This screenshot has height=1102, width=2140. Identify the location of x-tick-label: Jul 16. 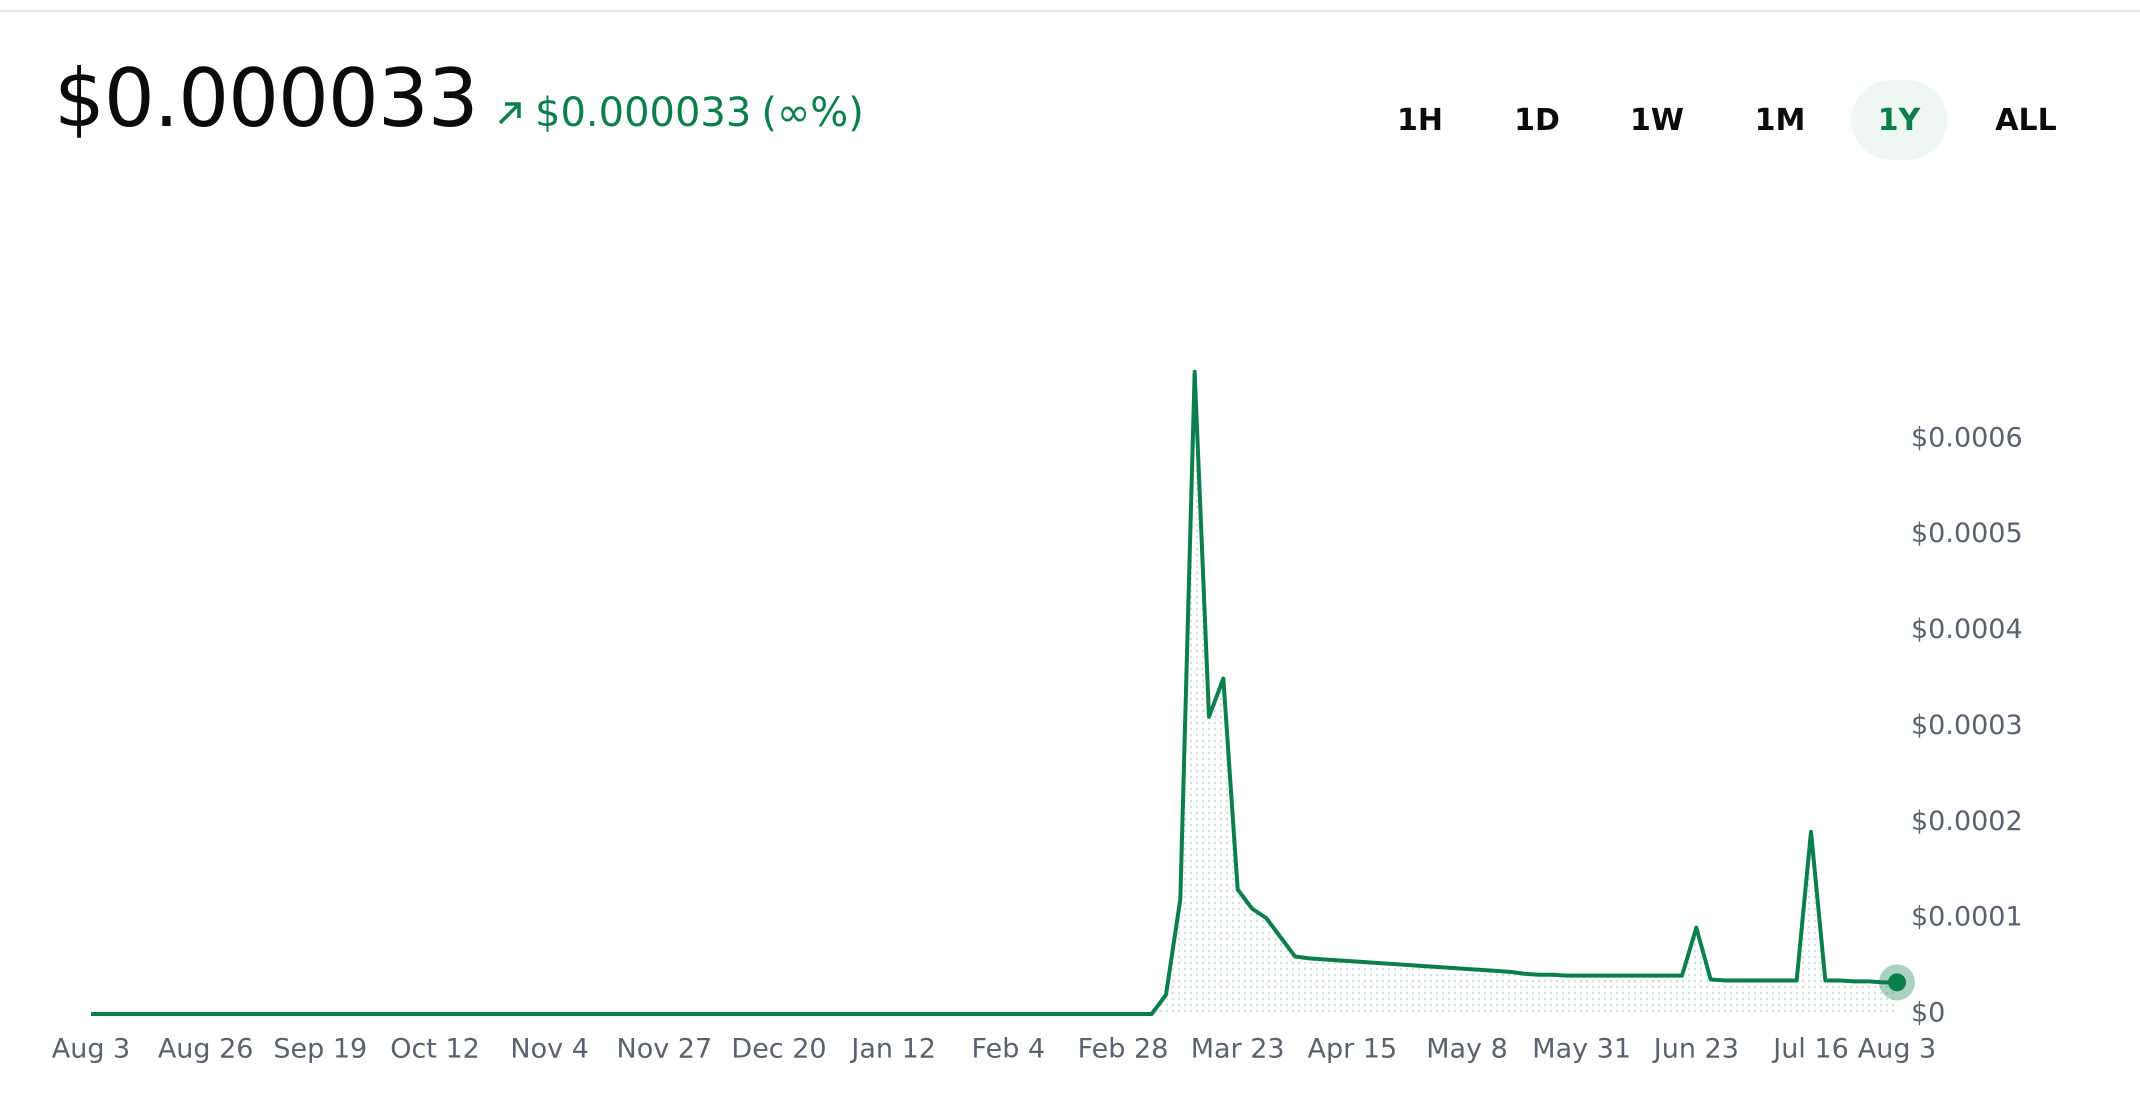
(1810, 1049).